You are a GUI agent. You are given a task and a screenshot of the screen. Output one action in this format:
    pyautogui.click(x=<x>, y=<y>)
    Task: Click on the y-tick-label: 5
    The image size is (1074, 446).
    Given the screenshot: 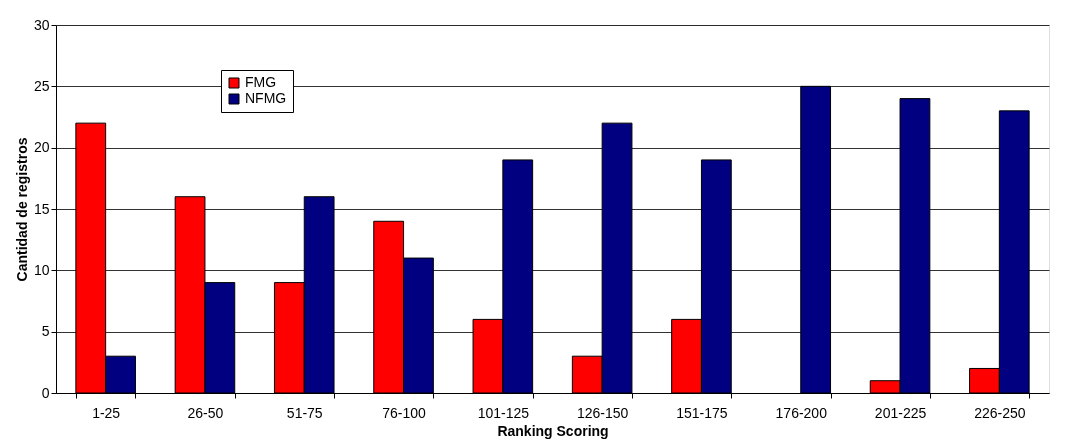 What is the action you would take?
    pyautogui.click(x=45, y=331)
    